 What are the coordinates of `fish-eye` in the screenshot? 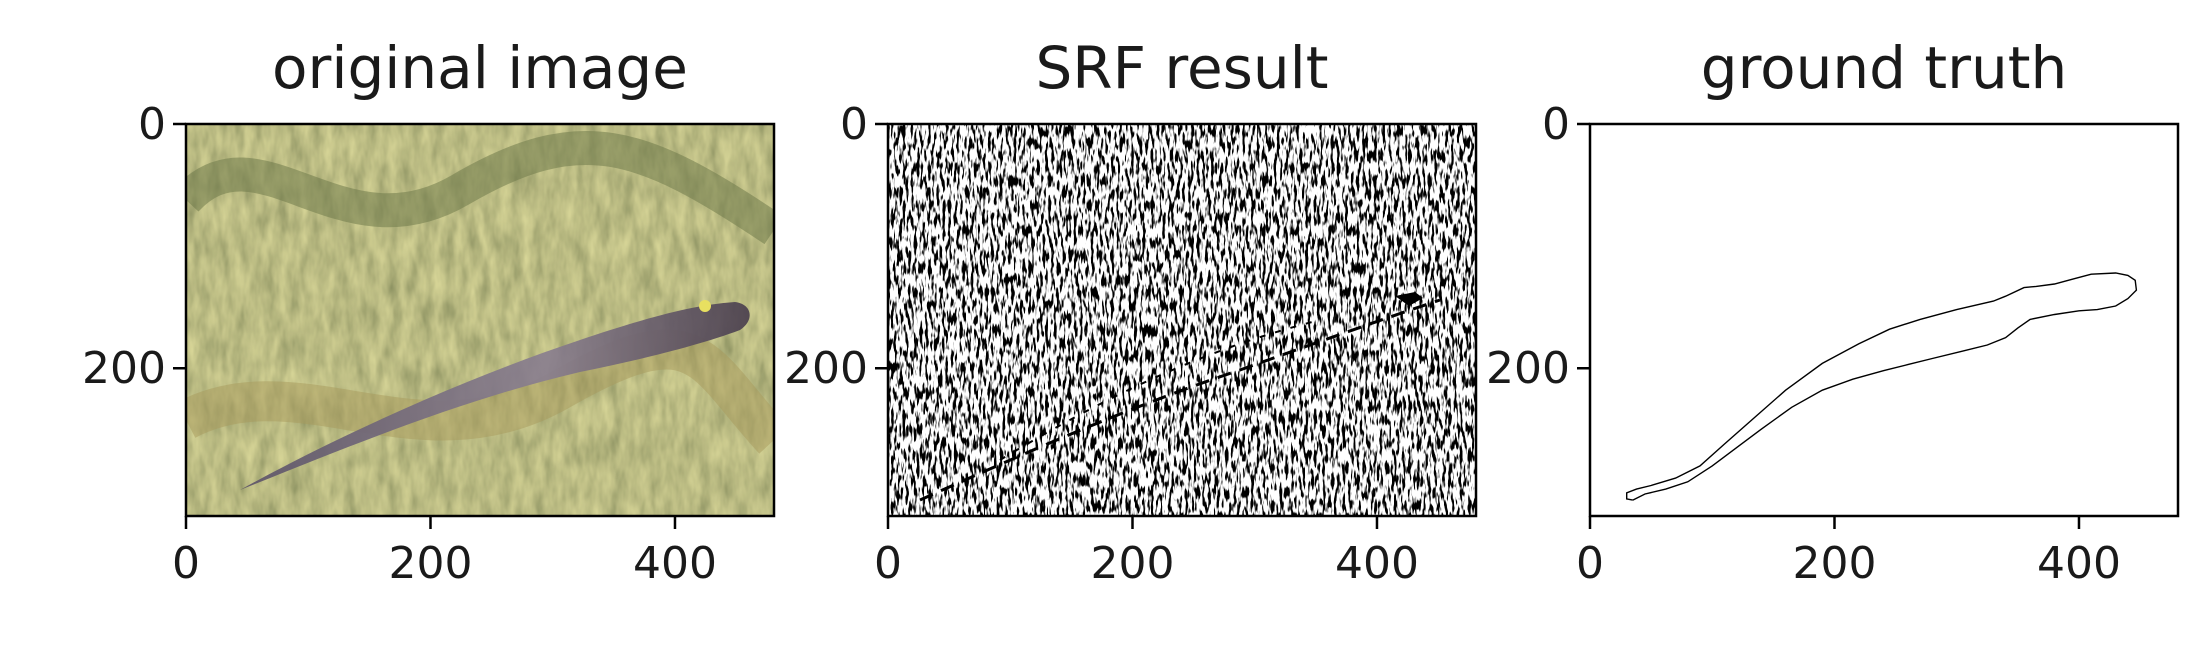 It's located at (705, 306).